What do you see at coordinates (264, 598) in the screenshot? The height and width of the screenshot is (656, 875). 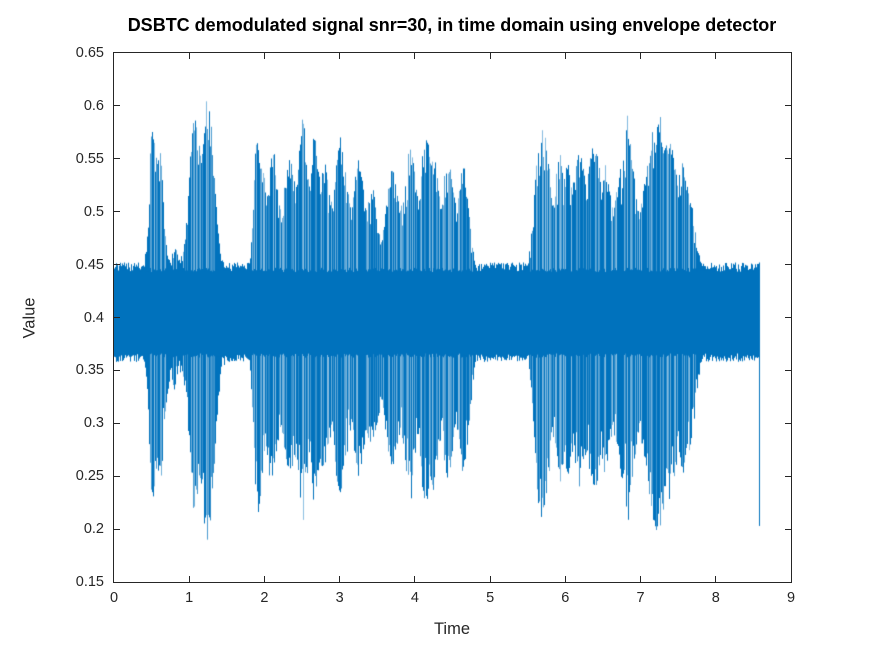 I see `x-tick-label: 2` at bounding box center [264, 598].